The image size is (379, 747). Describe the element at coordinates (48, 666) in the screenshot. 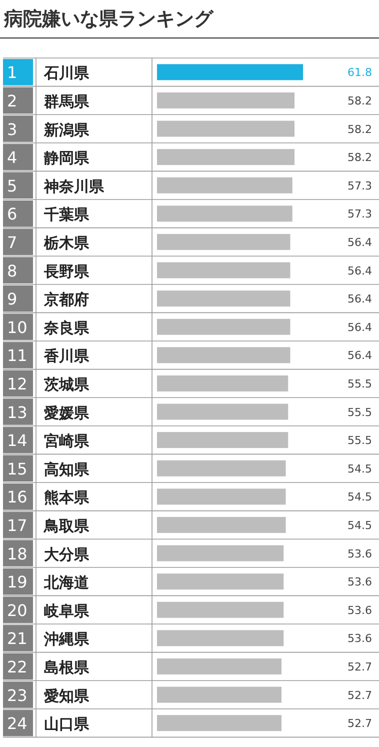

I see `y-tick-label: 22 島根県` at that location.